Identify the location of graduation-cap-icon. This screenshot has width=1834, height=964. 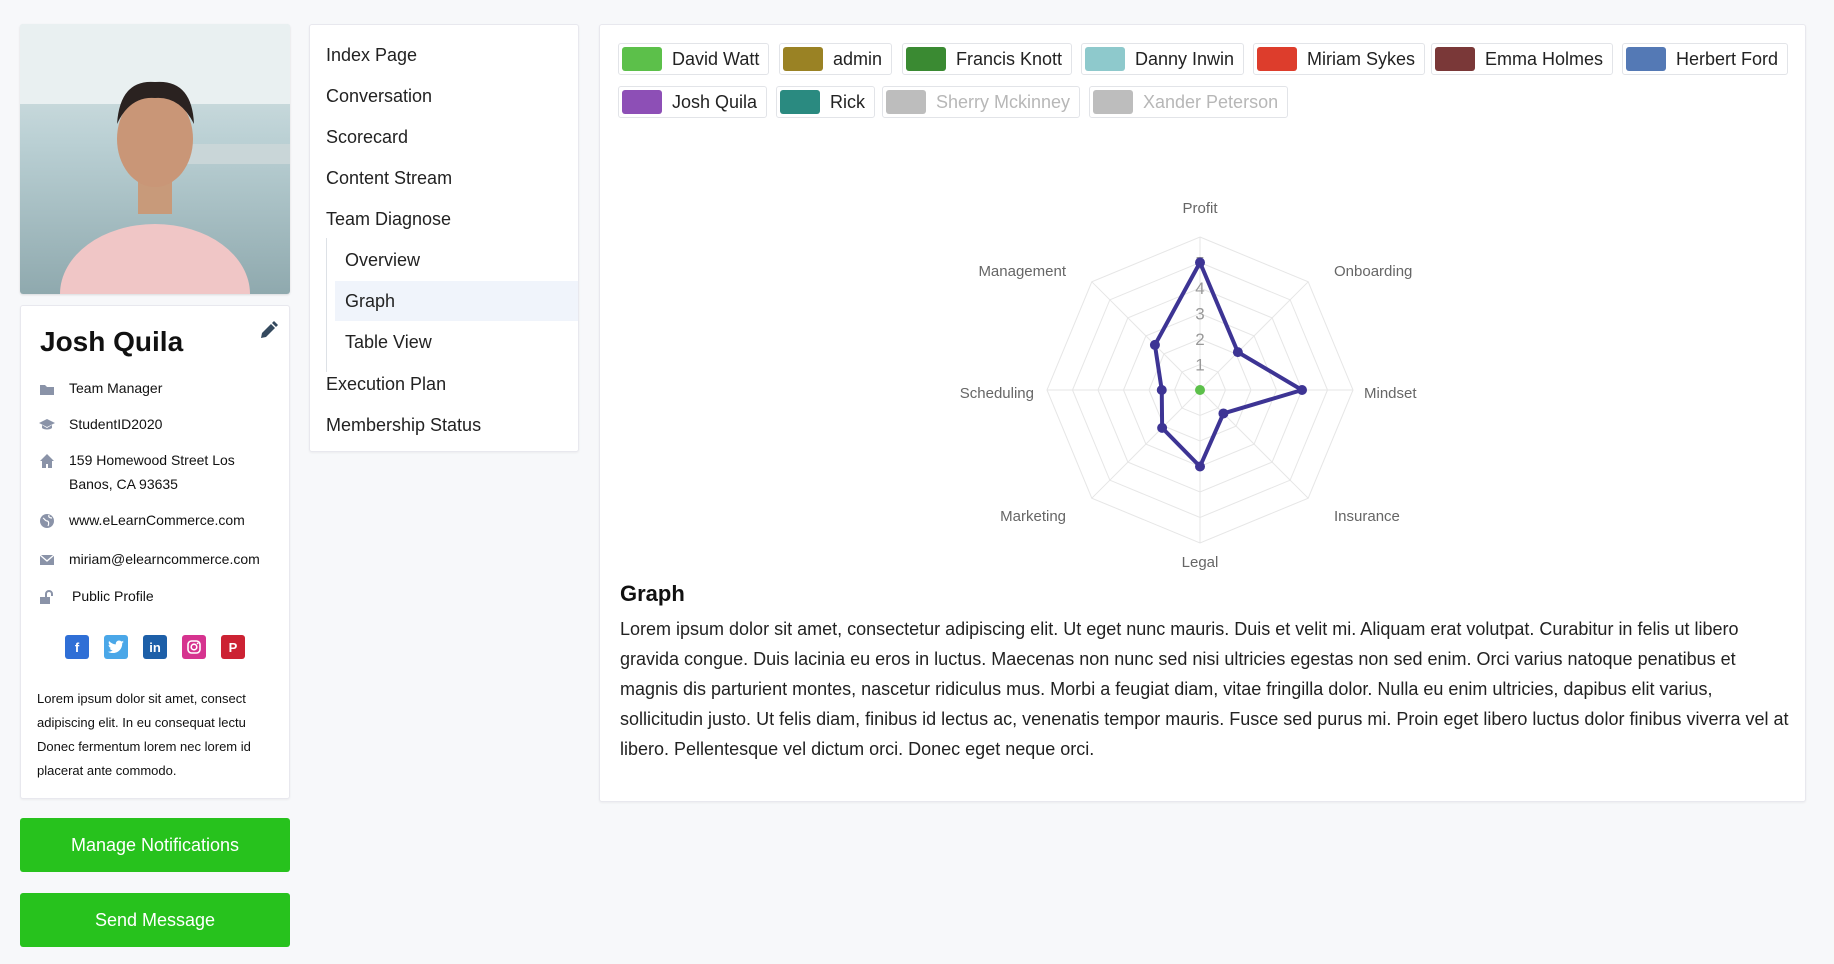
(47, 424).